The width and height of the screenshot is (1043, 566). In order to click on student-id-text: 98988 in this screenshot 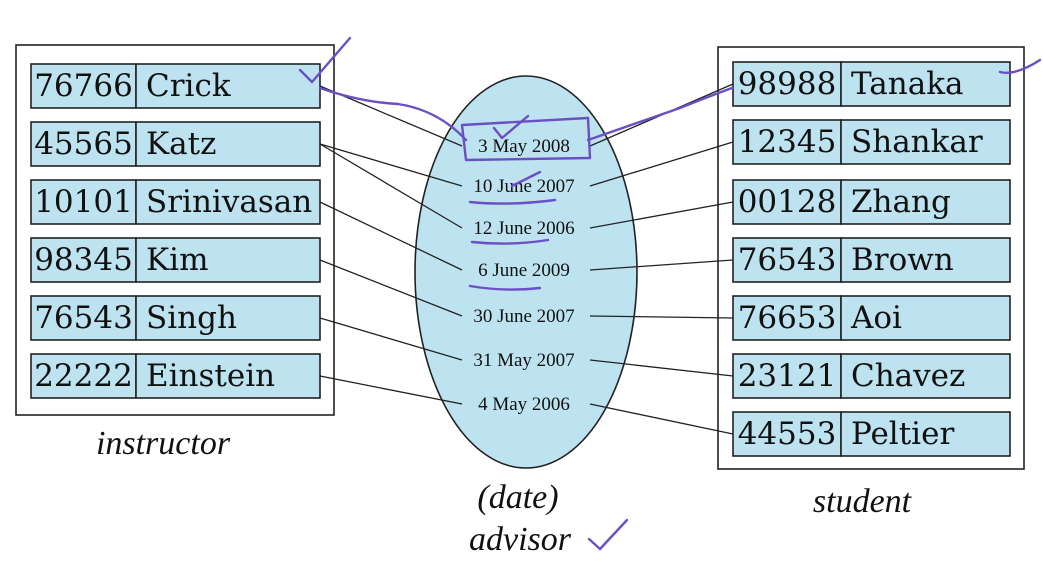, I will do `click(787, 84)`.